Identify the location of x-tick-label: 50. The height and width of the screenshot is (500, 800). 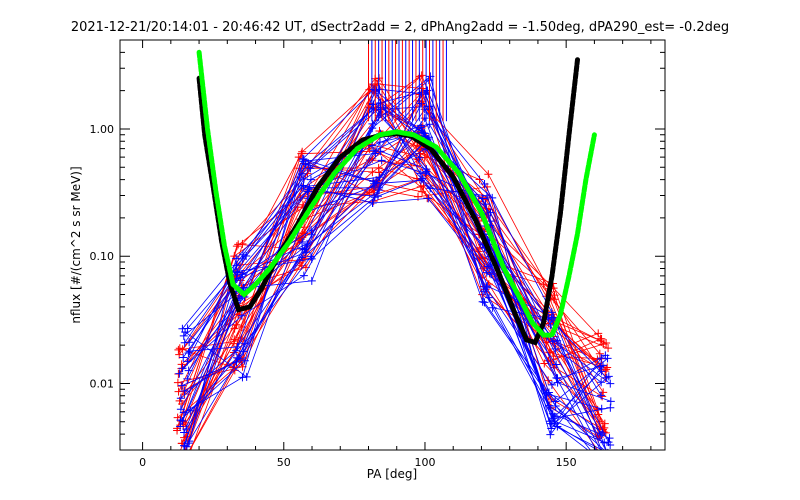
(284, 462).